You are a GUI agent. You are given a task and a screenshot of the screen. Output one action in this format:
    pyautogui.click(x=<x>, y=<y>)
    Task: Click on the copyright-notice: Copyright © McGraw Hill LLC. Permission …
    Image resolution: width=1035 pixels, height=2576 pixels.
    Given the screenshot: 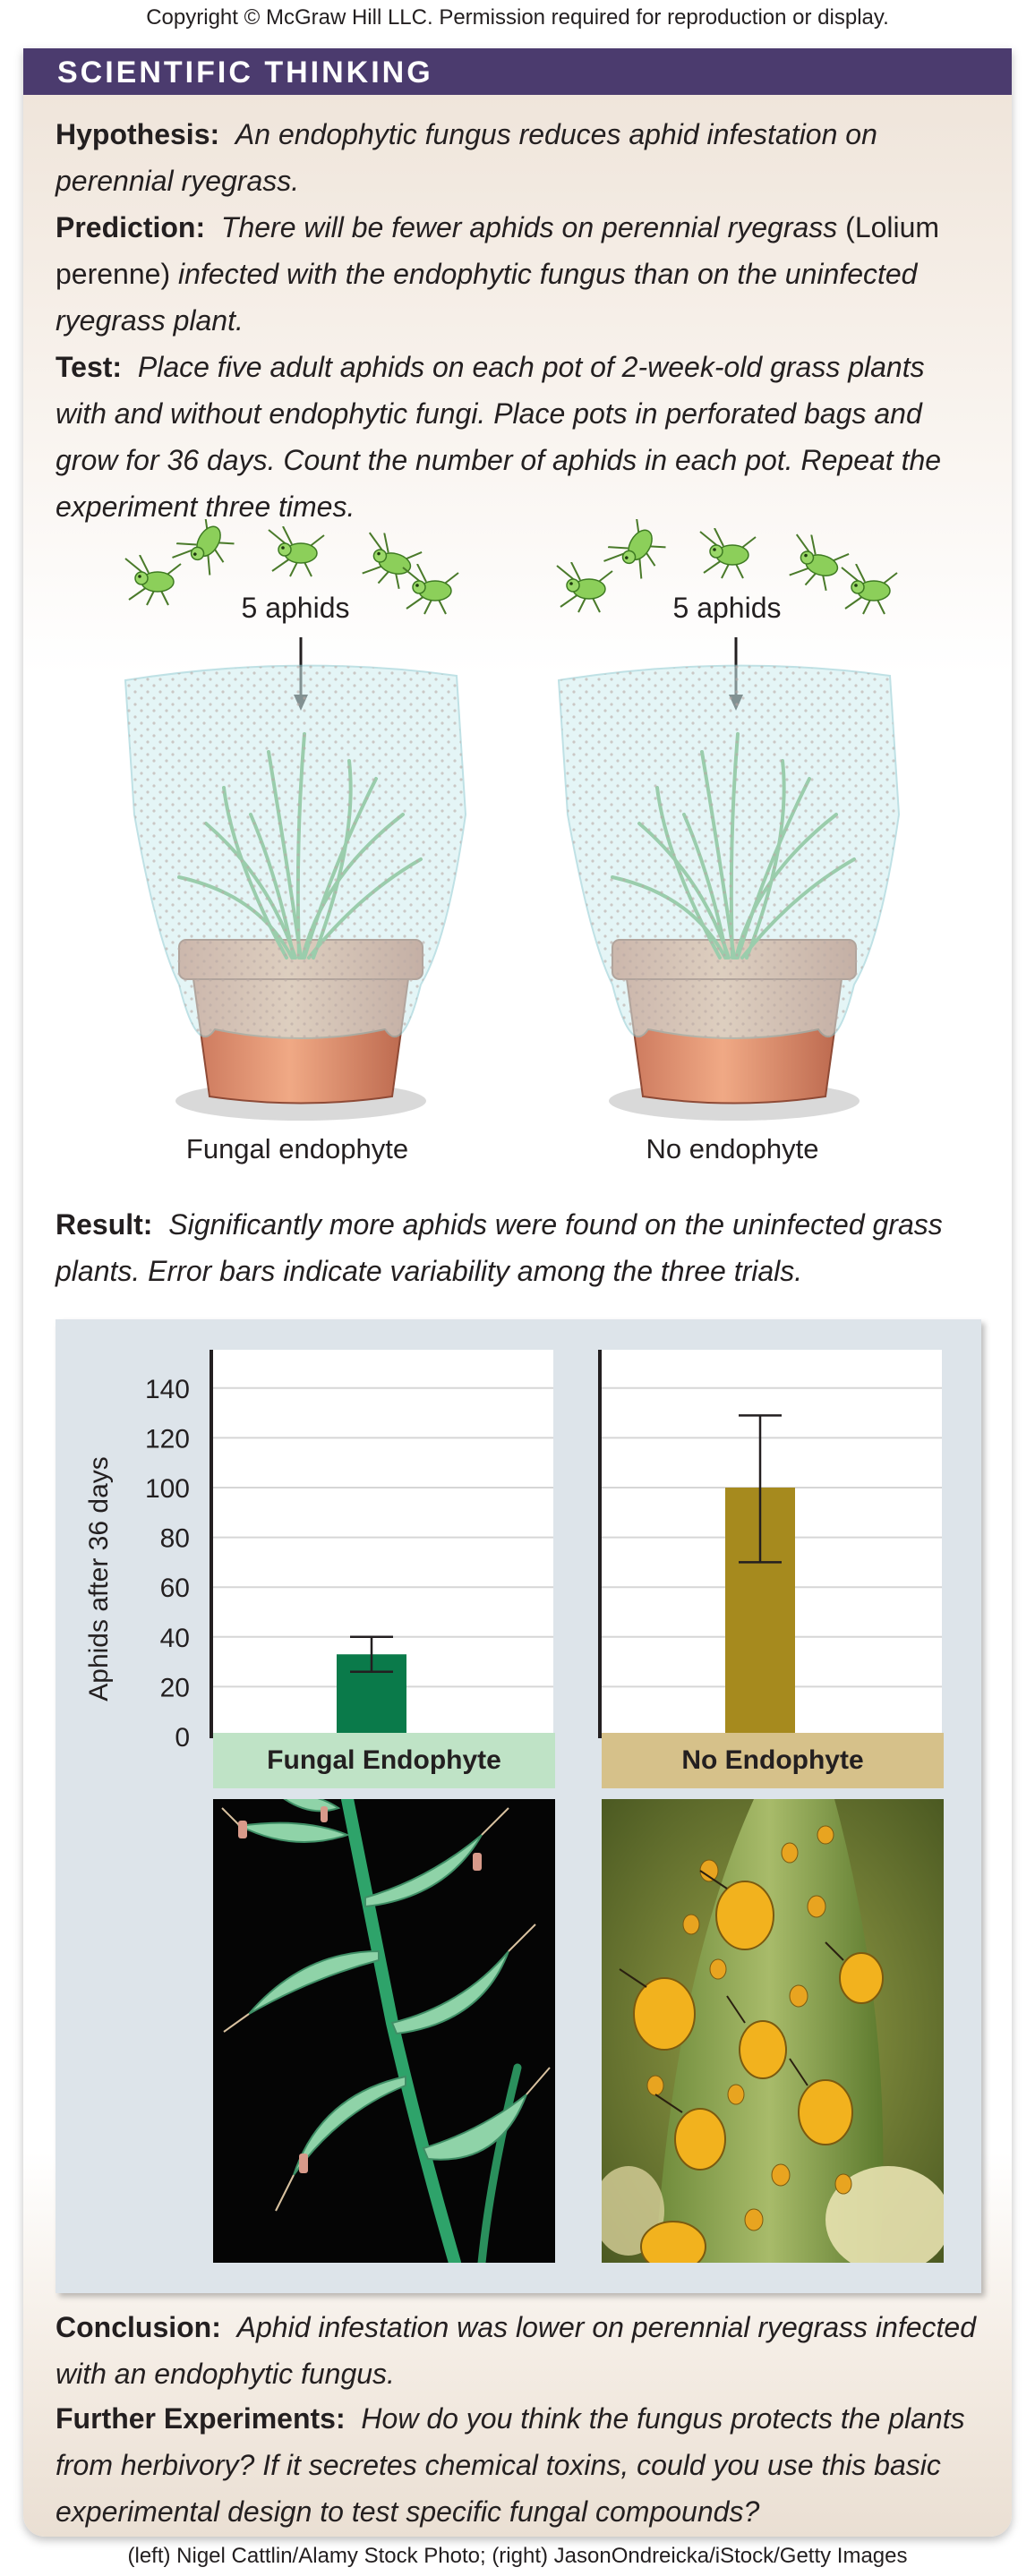 What is the action you would take?
    pyautogui.click(x=517, y=17)
    